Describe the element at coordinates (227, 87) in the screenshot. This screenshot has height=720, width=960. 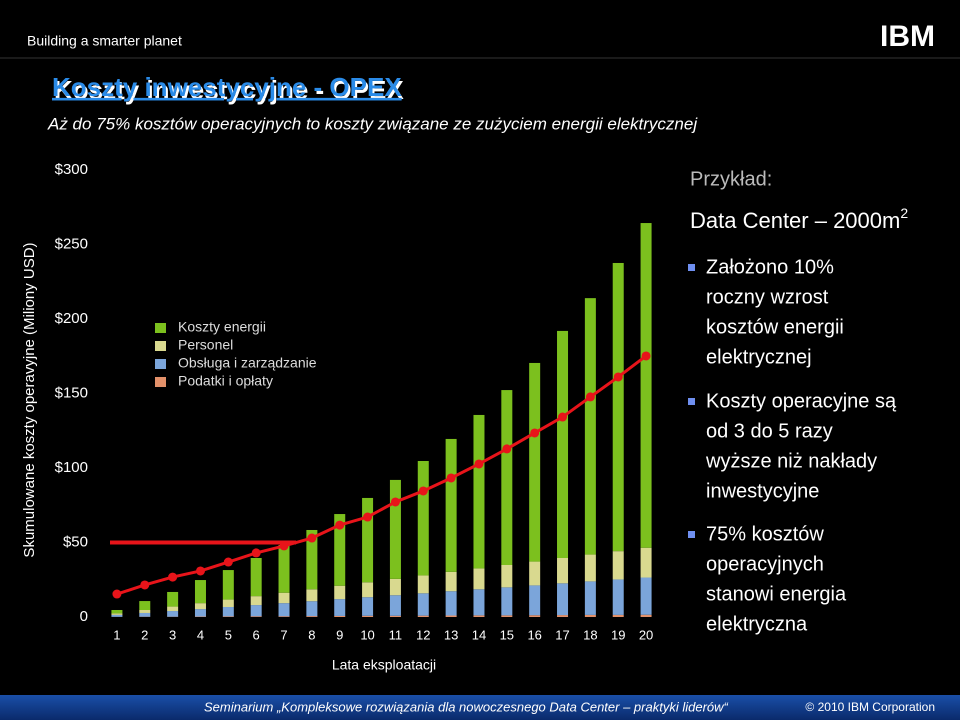
I see `title: Koszty inwestycyjne - OPEX` at that location.